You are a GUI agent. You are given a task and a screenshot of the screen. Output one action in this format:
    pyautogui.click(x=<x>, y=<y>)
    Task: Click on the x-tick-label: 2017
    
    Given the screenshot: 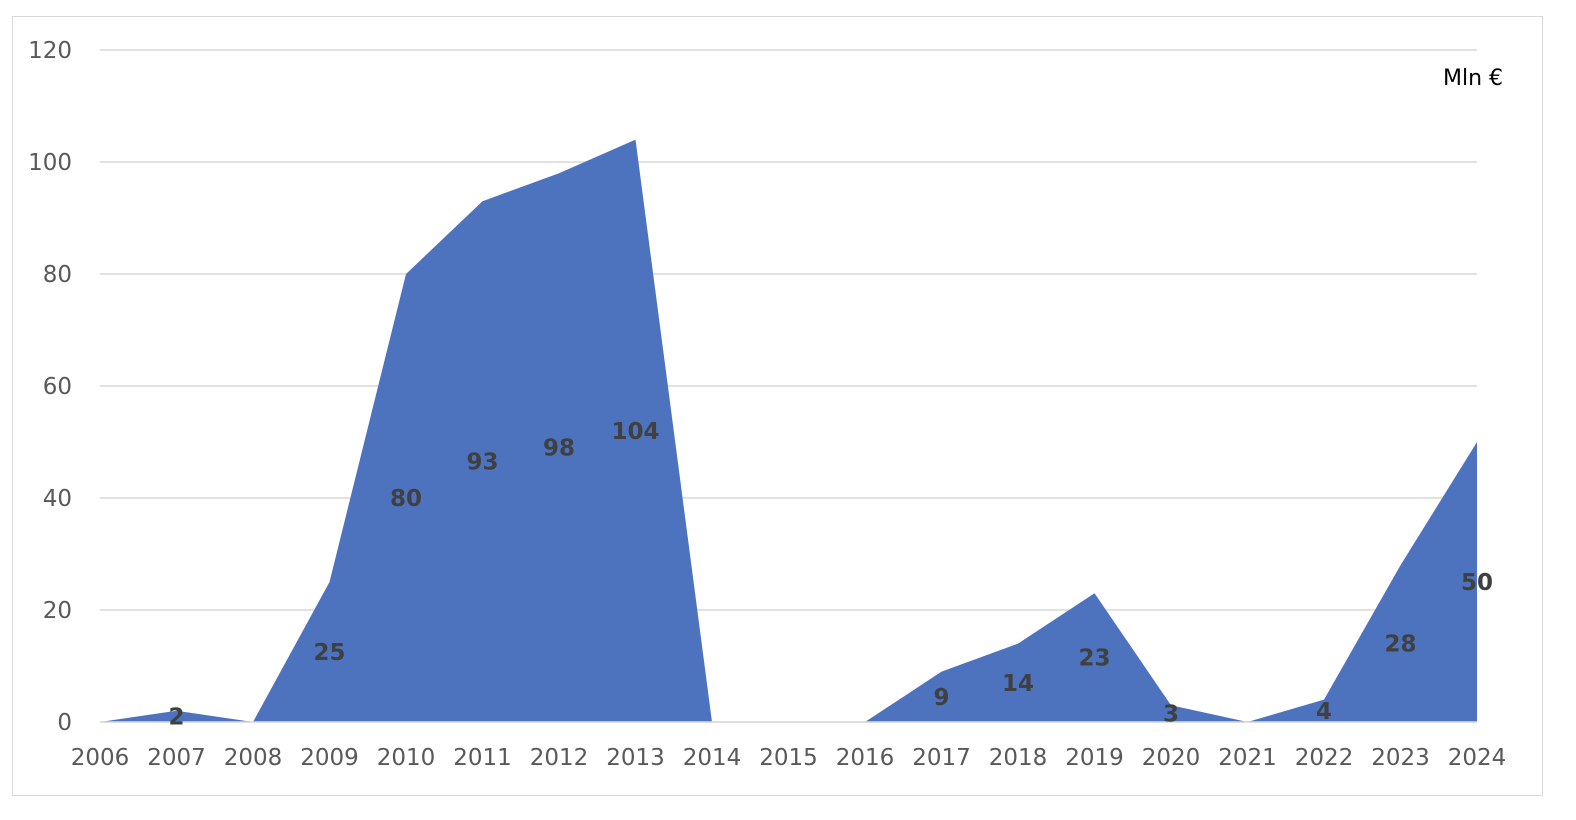 What is the action you would take?
    pyautogui.click(x=941, y=758)
    